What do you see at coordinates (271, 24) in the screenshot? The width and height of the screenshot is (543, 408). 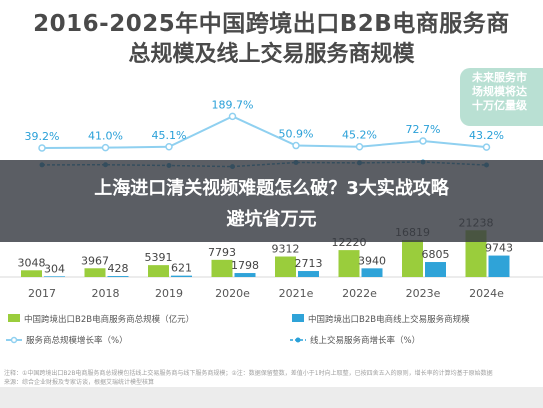 I see `chart-title-line1: 2016-2025年中国跨境出口B2B电商服务商` at bounding box center [271, 24].